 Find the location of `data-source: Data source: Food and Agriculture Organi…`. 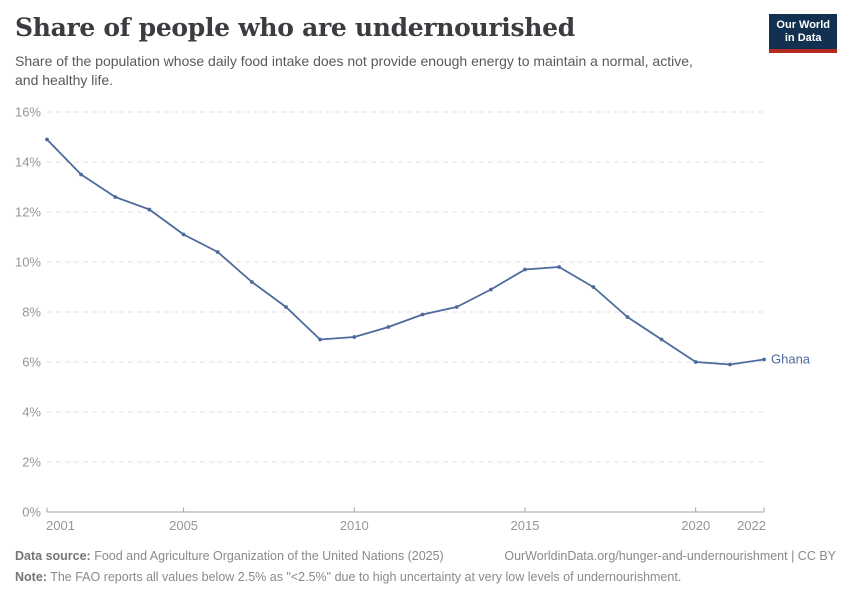

data-source: Data source: Food and Agriculture Organi… is located at coordinates (229, 556).